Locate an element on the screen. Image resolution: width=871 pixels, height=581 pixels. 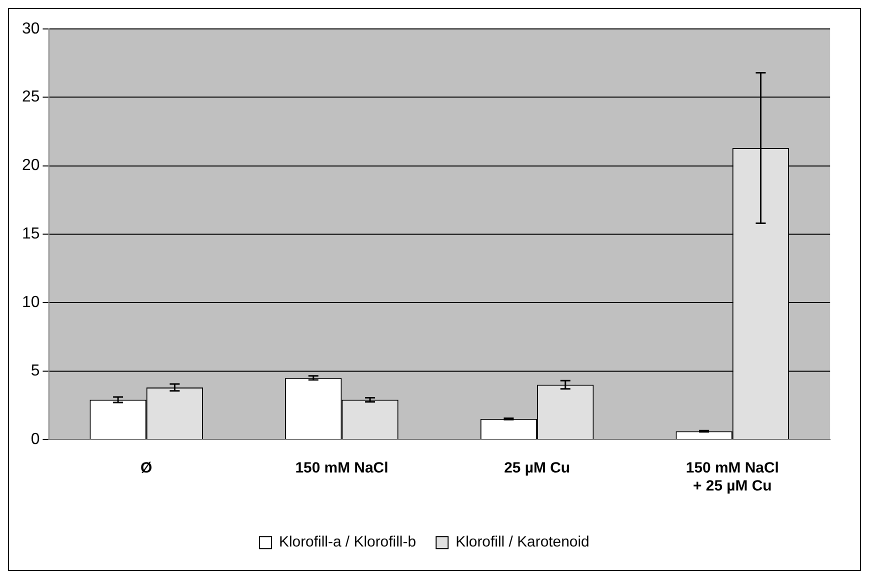
y-tick-label: 10 is located at coordinates (31, 303).